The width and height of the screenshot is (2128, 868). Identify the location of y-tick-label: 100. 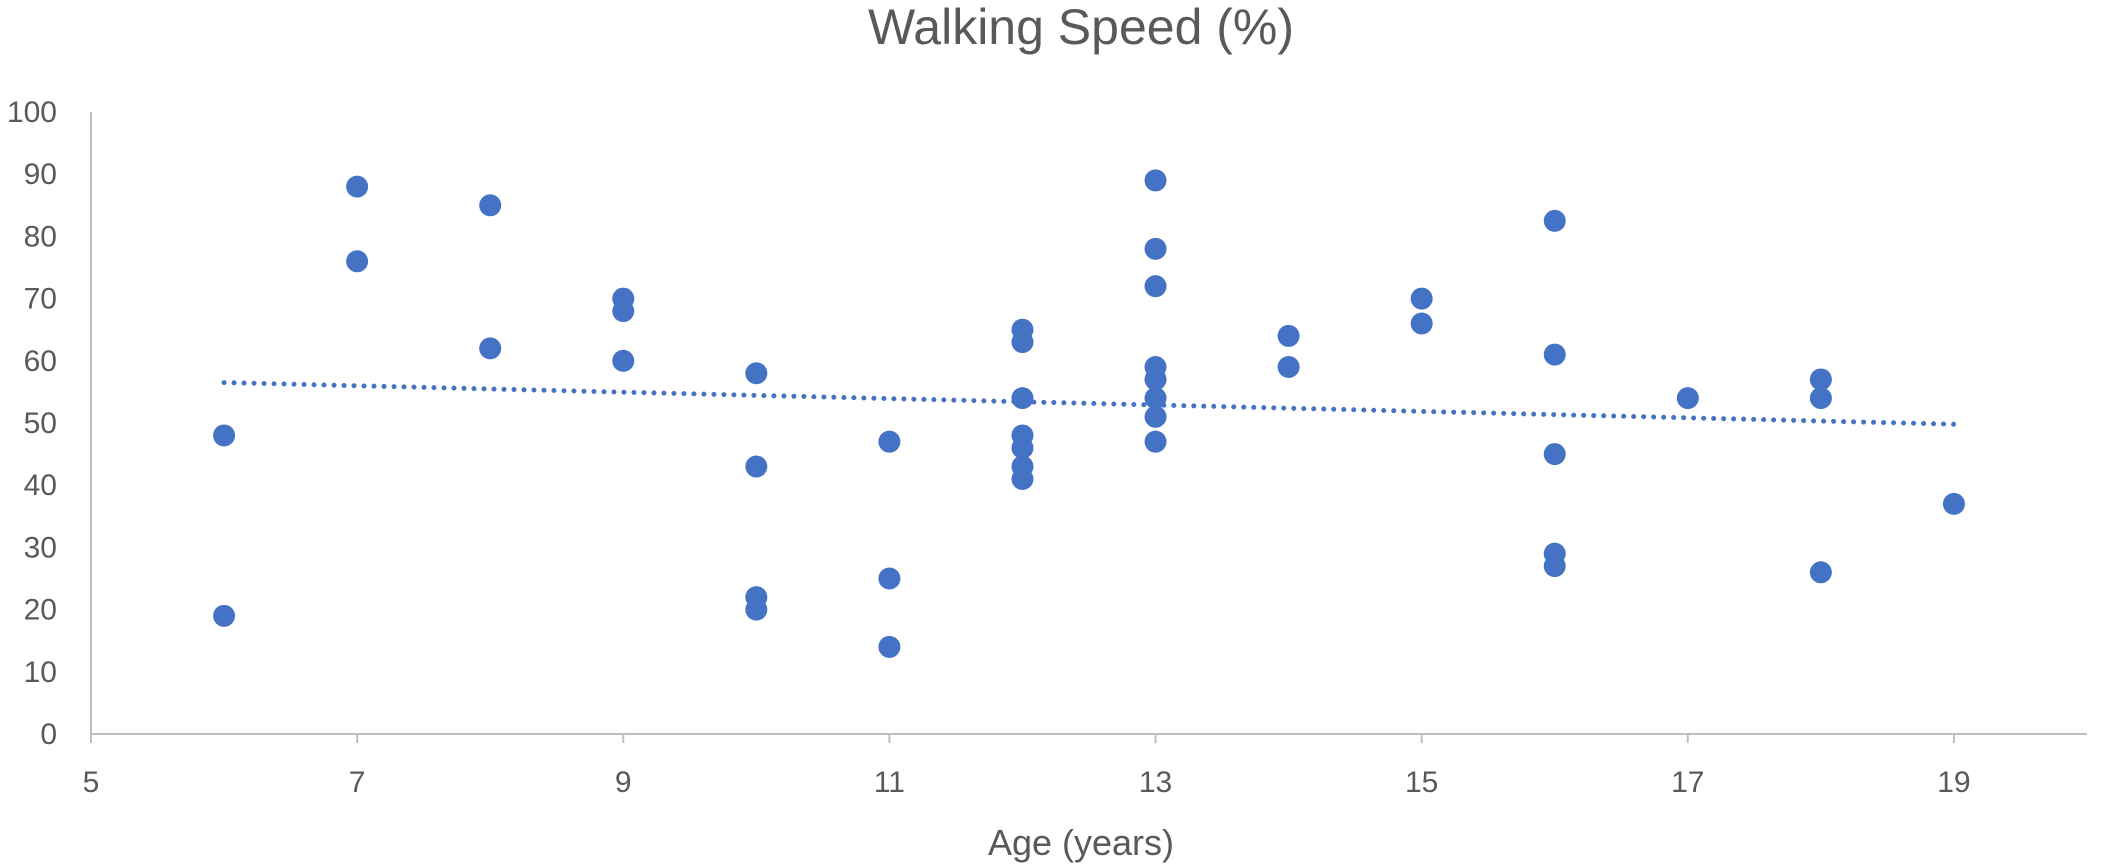
(32, 112).